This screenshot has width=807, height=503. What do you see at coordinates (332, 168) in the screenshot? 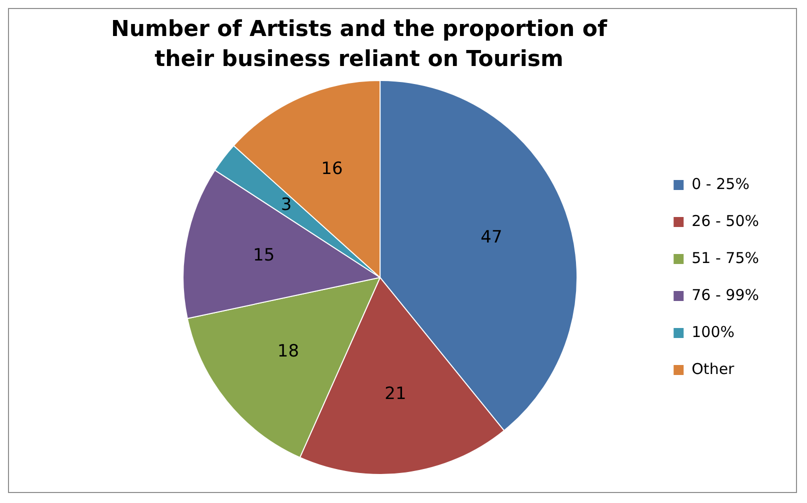
I see `data-label: 16` at bounding box center [332, 168].